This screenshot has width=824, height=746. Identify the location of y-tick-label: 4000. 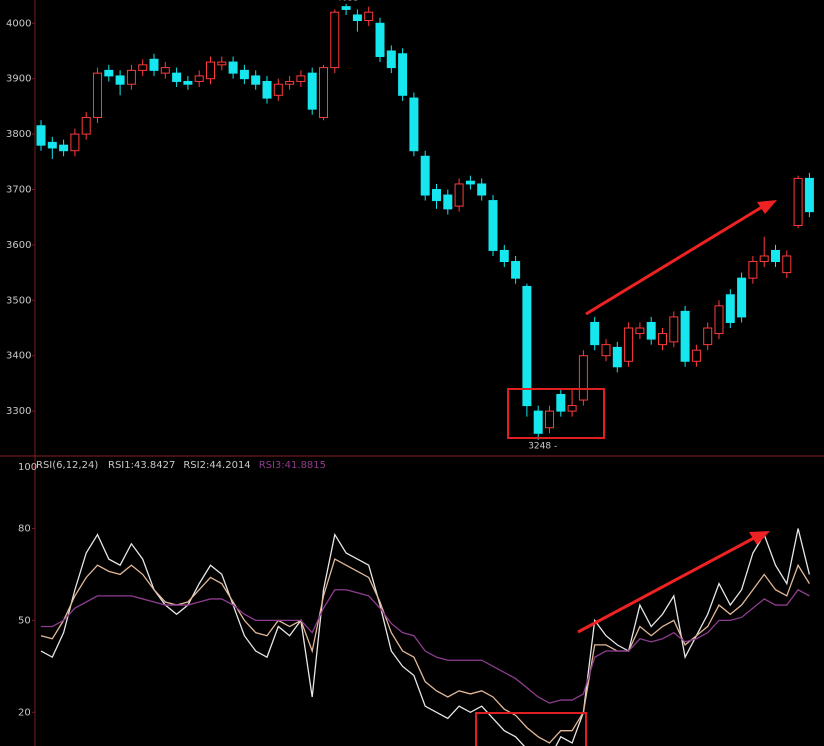
(18, 23).